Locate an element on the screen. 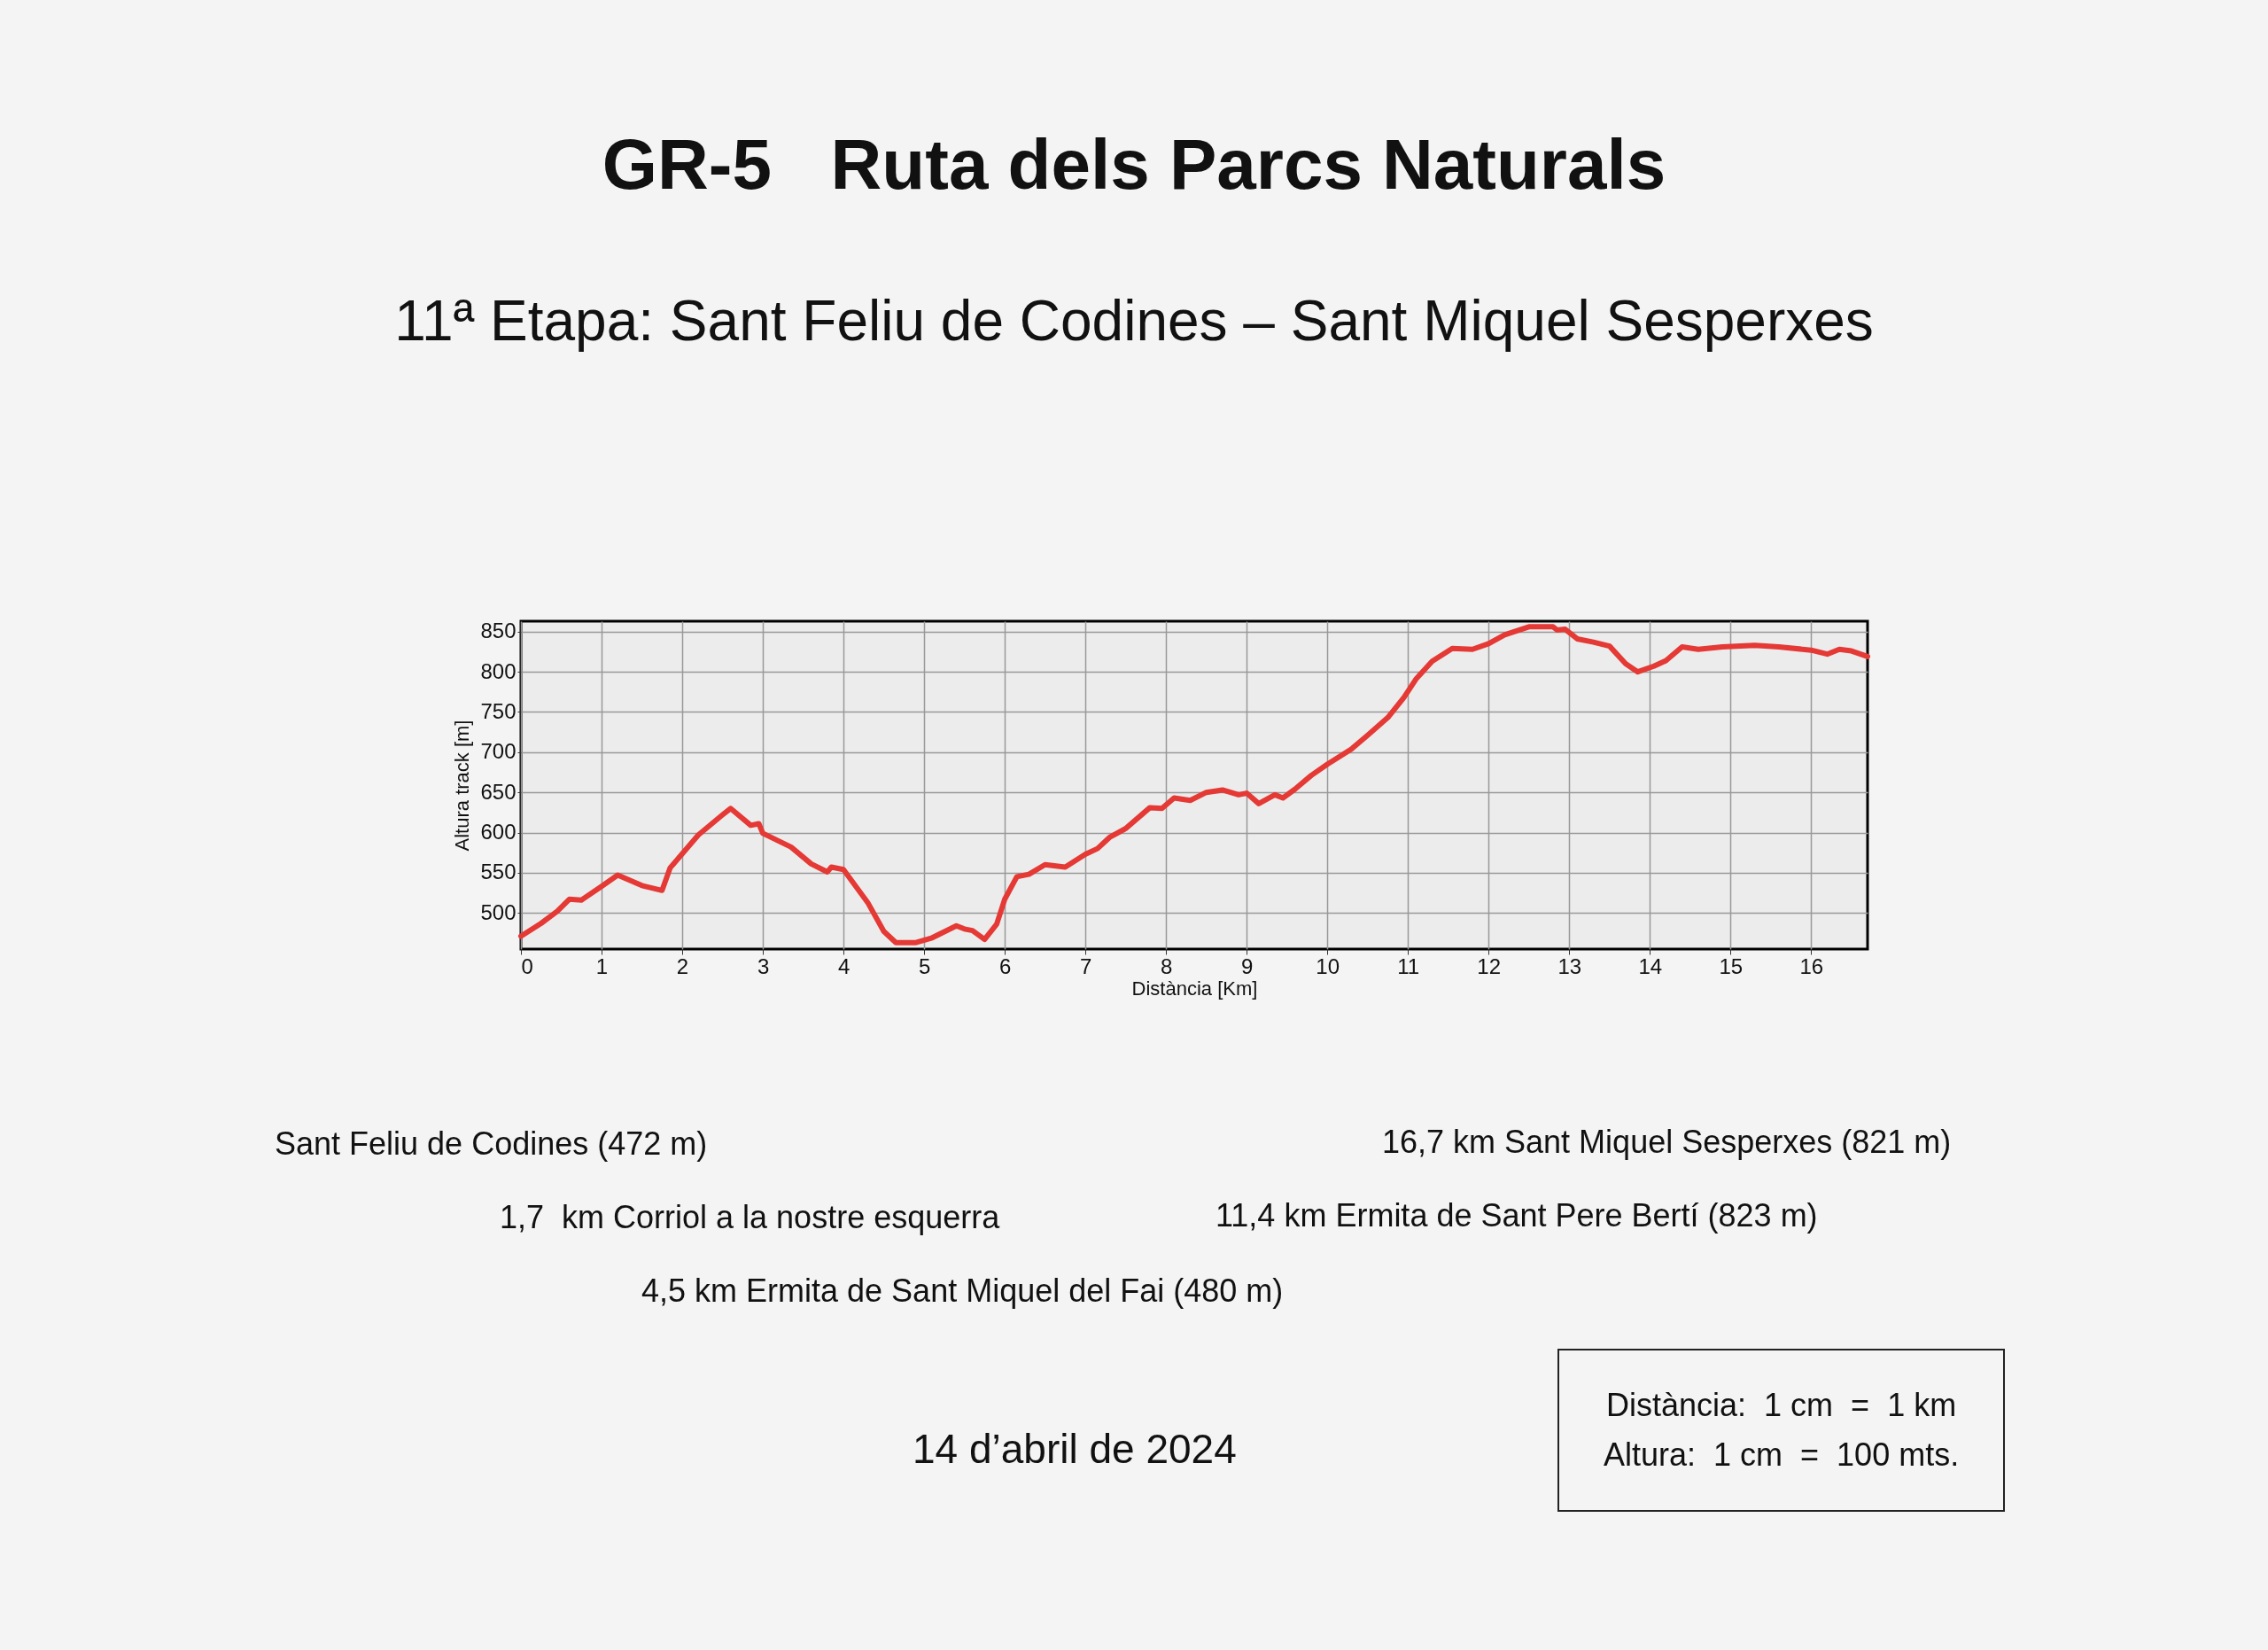  y-tick-label: 600 is located at coordinates (499, 832).